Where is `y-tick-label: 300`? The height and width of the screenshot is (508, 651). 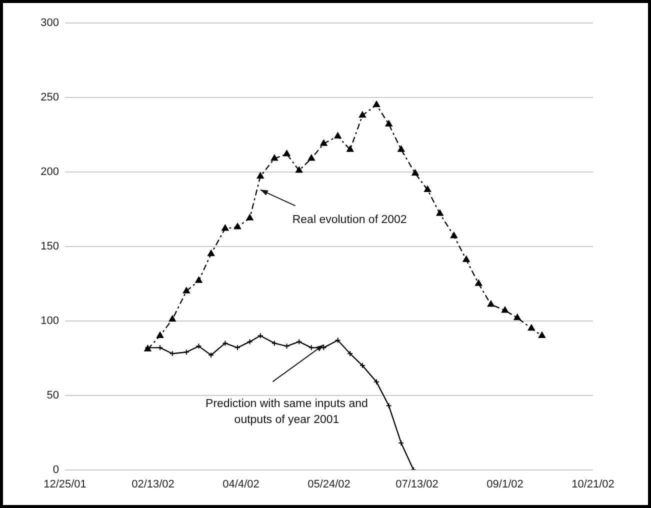 y-tick-label: 300 is located at coordinates (49, 23).